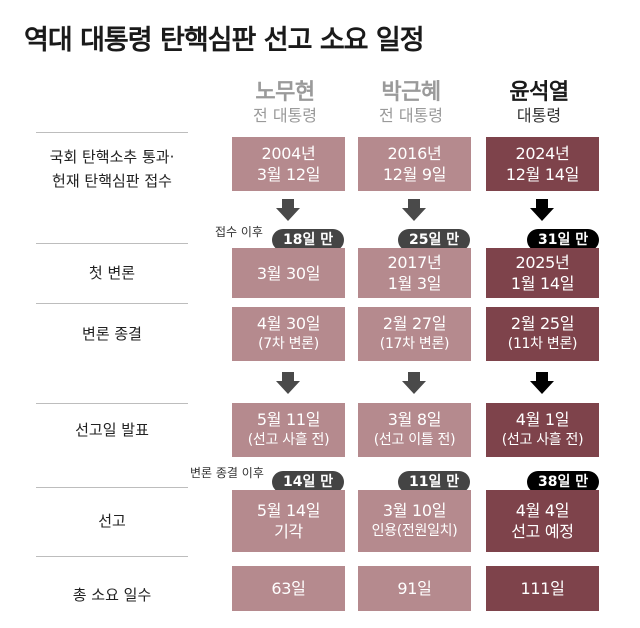  I want to click on cell-hearing-end-roh: 4월 30일 (7차 변론), so click(288, 334).